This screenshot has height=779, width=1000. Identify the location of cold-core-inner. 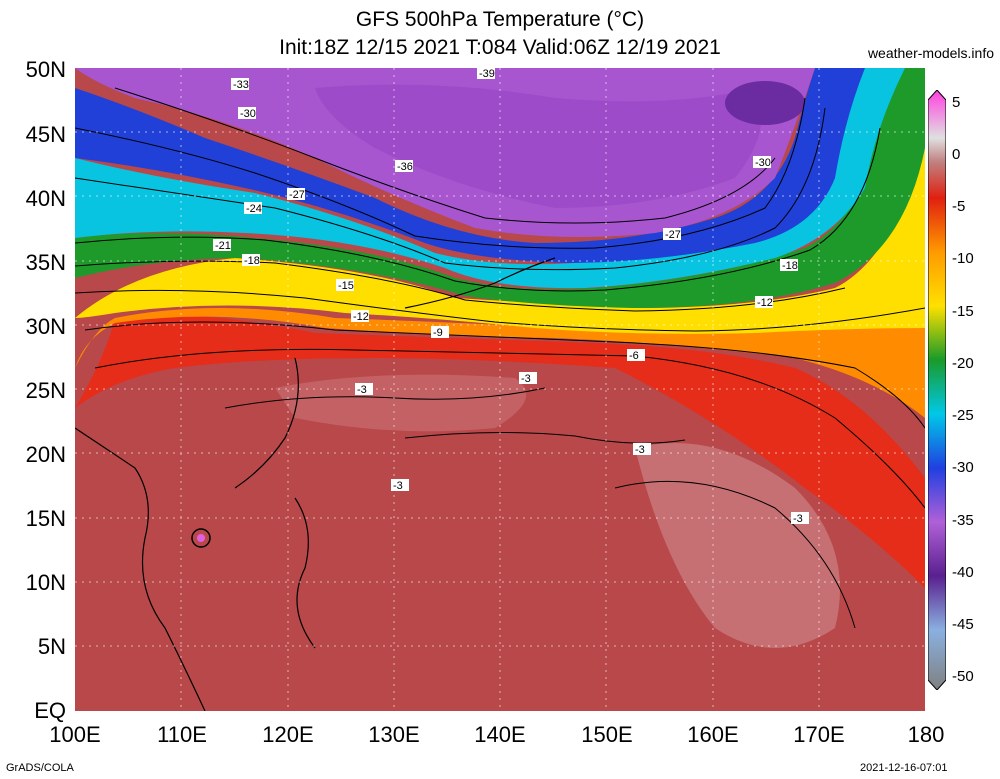
(538, 146).